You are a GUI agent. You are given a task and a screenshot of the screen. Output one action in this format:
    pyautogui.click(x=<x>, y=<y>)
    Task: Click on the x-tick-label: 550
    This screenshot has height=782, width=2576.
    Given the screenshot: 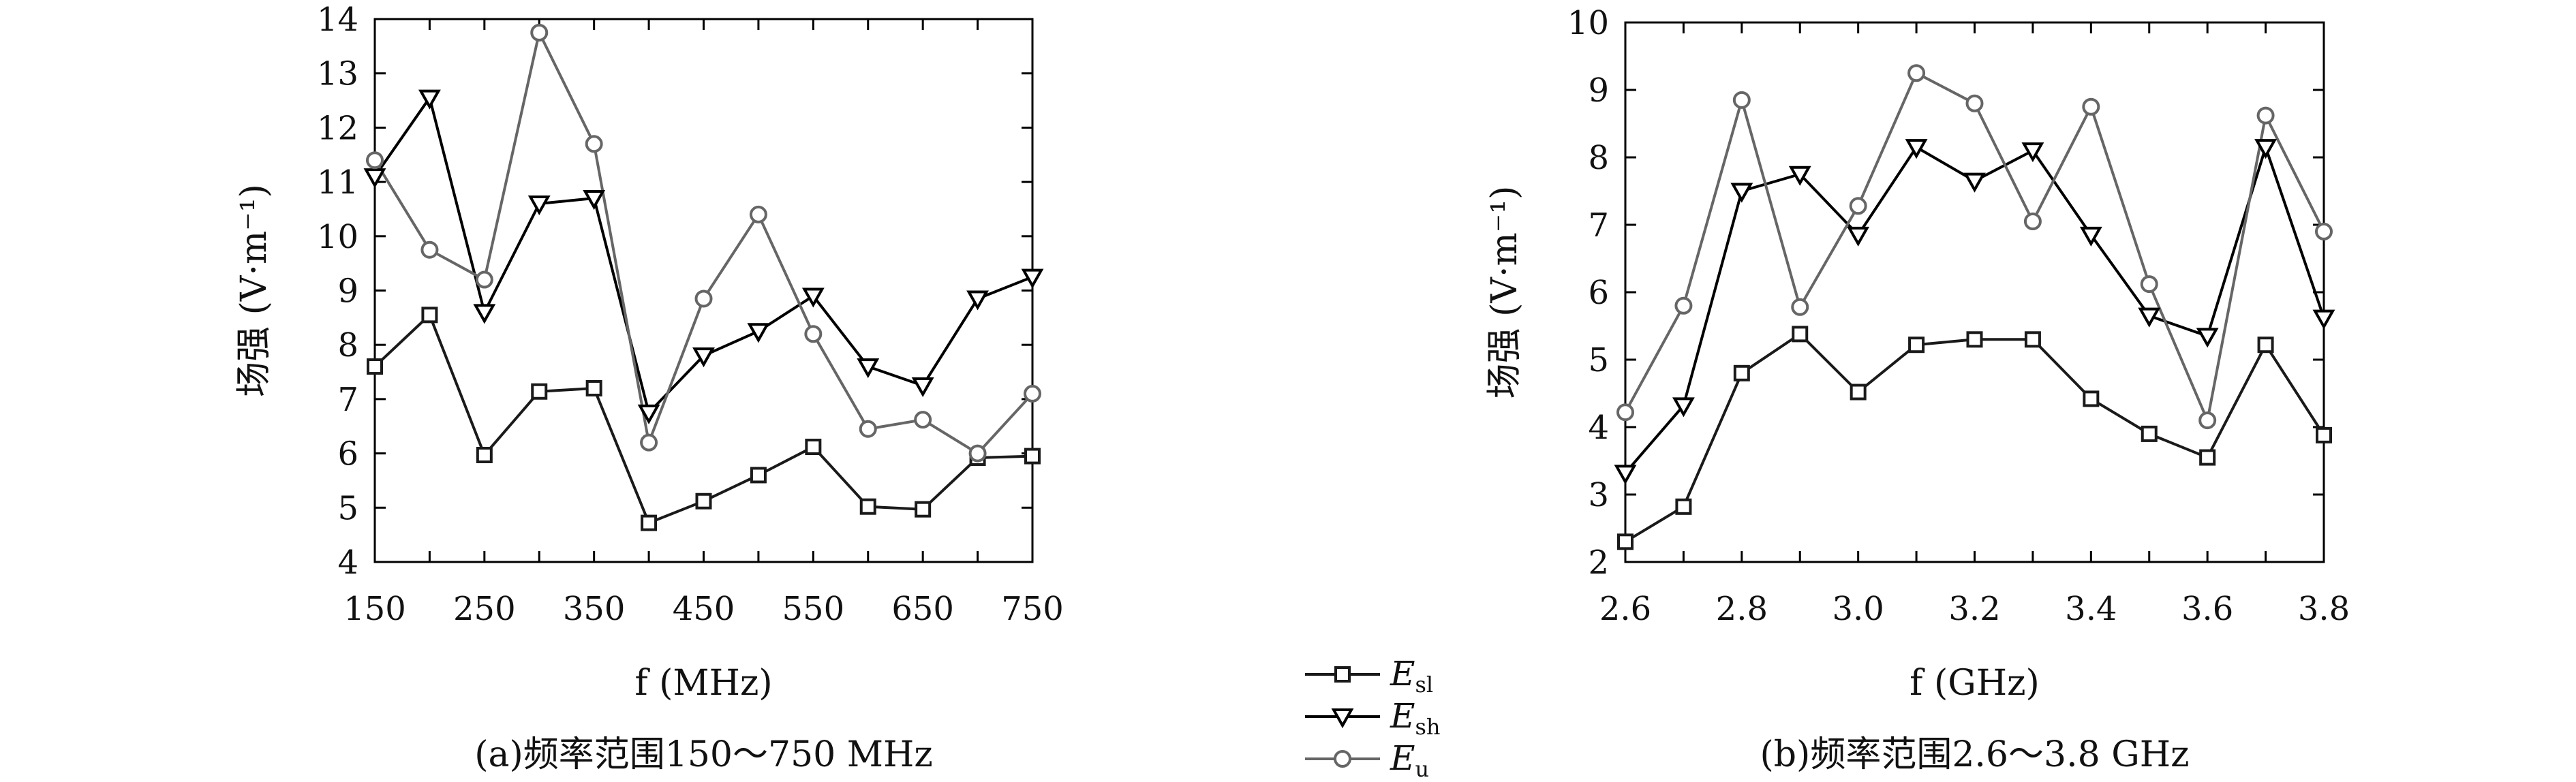 What is the action you would take?
    pyautogui.click(x=813, y=609)
    